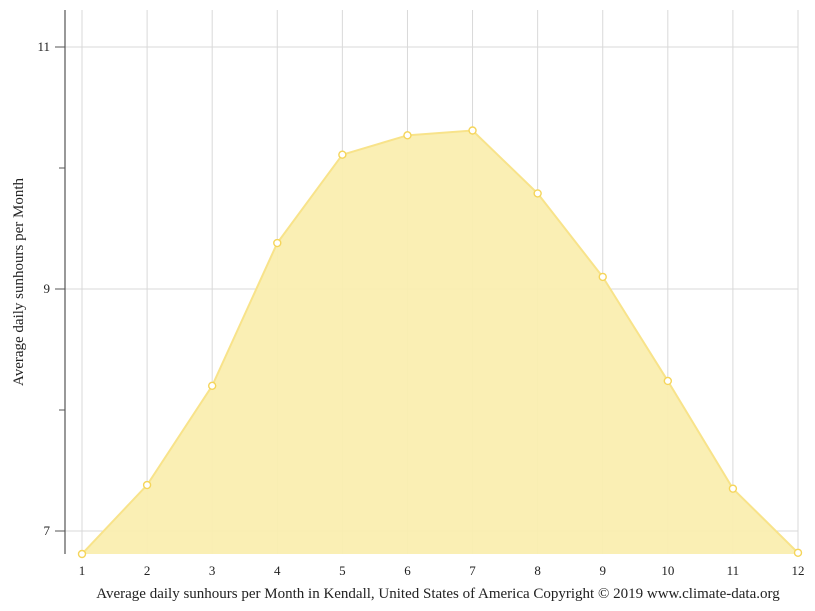 The width and height of the screenshot is (815, 611). What do you see at coordinates (537, 570) in the screenshot?
I see `x-tick-label: 8` at bounding box center [537, 570].